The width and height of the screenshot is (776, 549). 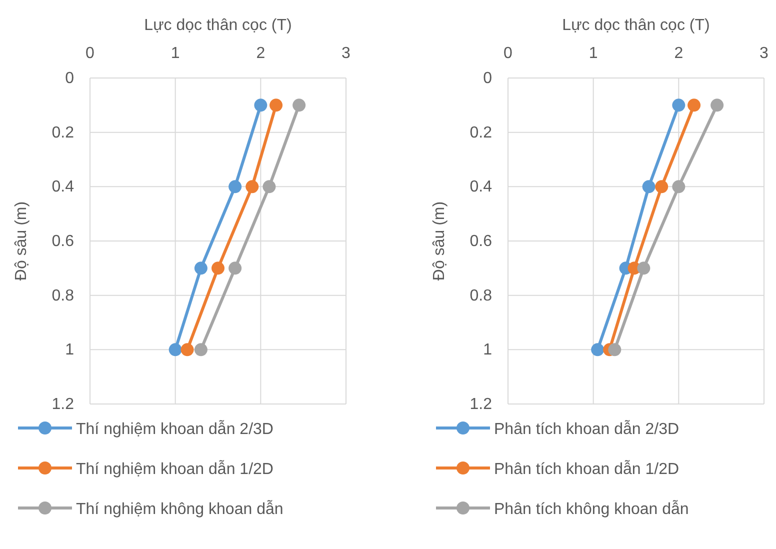 What do you see at coordinates (175, 469) in the screenshot?
I see `legend-label: Thí nghiệm khoan dẫn 1/2D` at bounding box center [175, 469].